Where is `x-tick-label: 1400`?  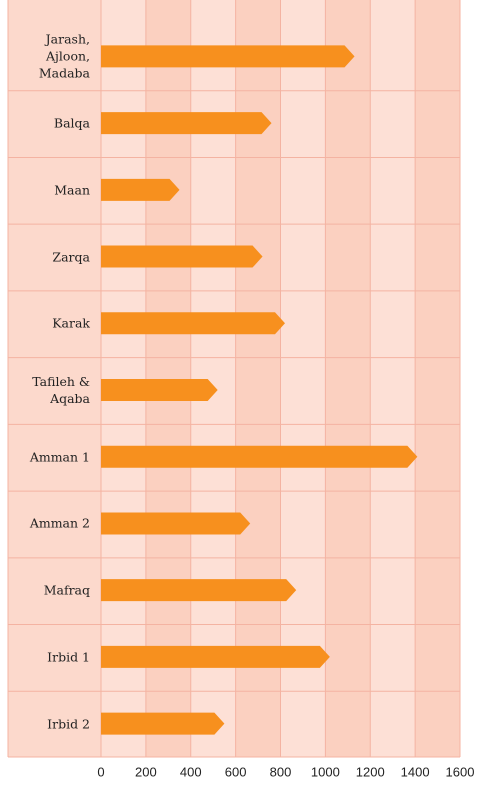 x-tick-label: 1400 is located at coordinates (415, 771).